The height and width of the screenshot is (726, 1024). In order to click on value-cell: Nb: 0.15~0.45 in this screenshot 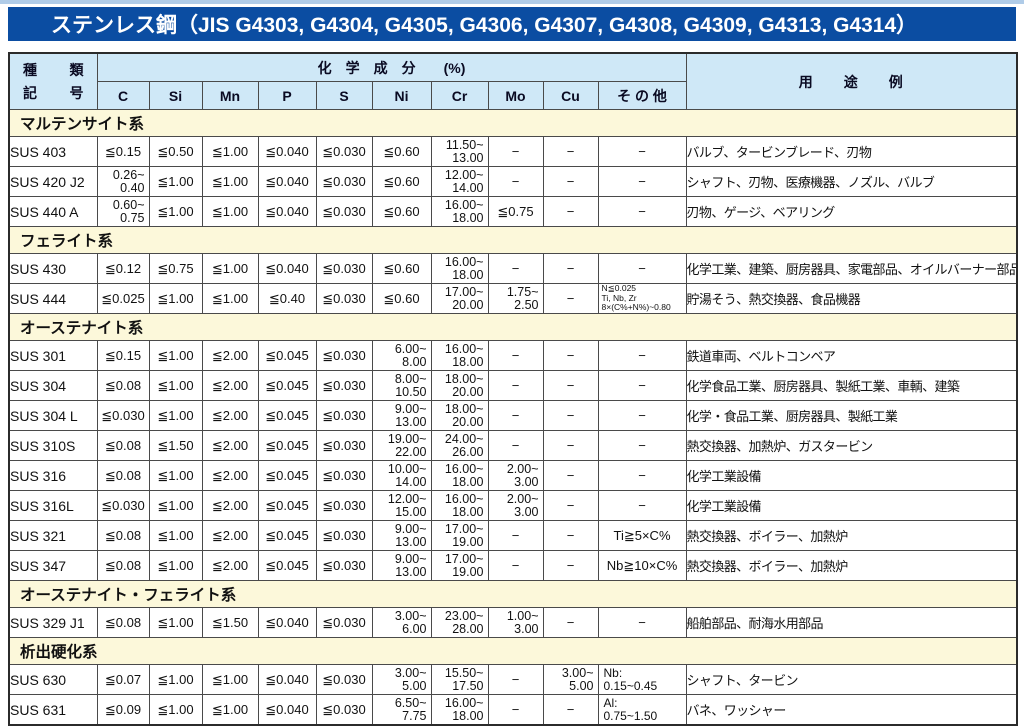, I will do `click(642, 679)`.